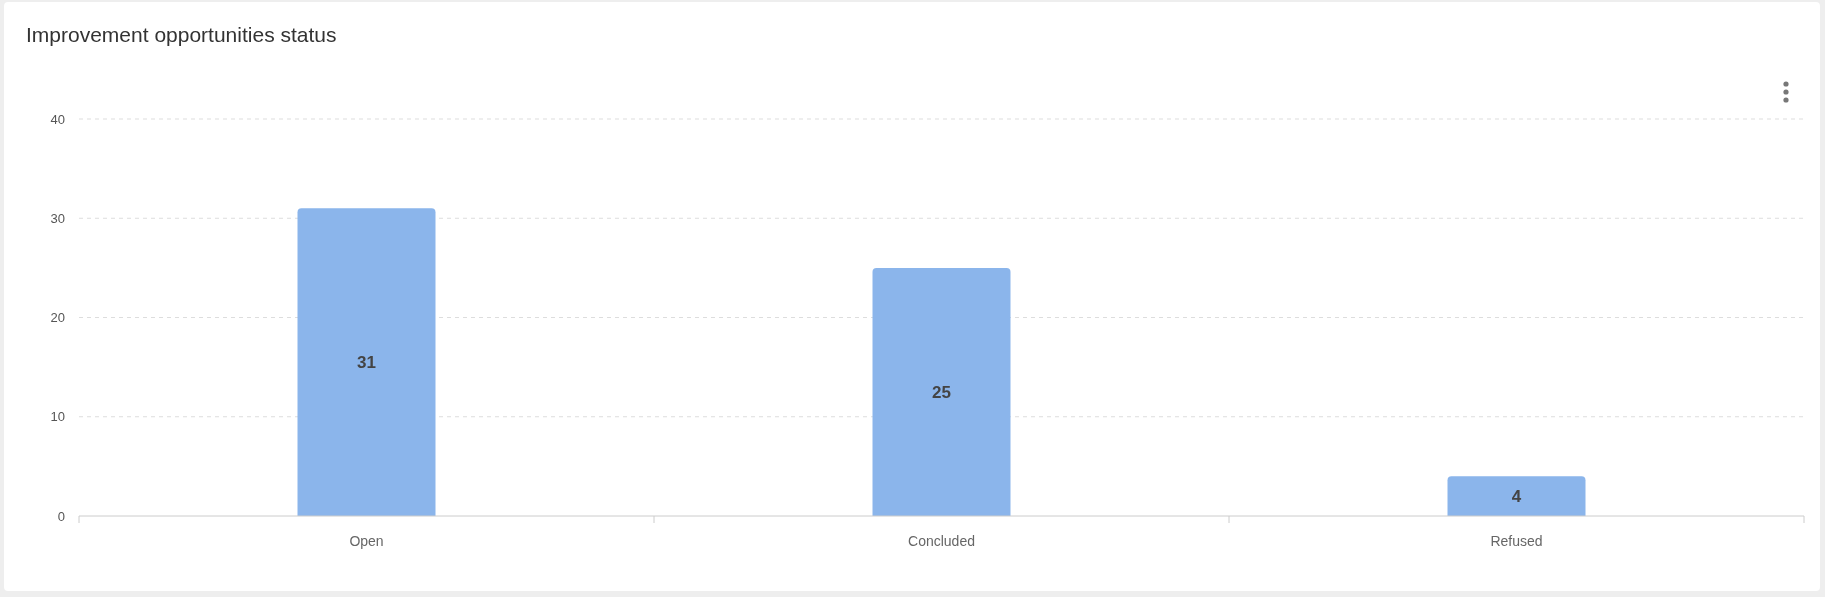 The image size is (1825, 597). I want to click on y-tick-label: 20, so click(57, 318).